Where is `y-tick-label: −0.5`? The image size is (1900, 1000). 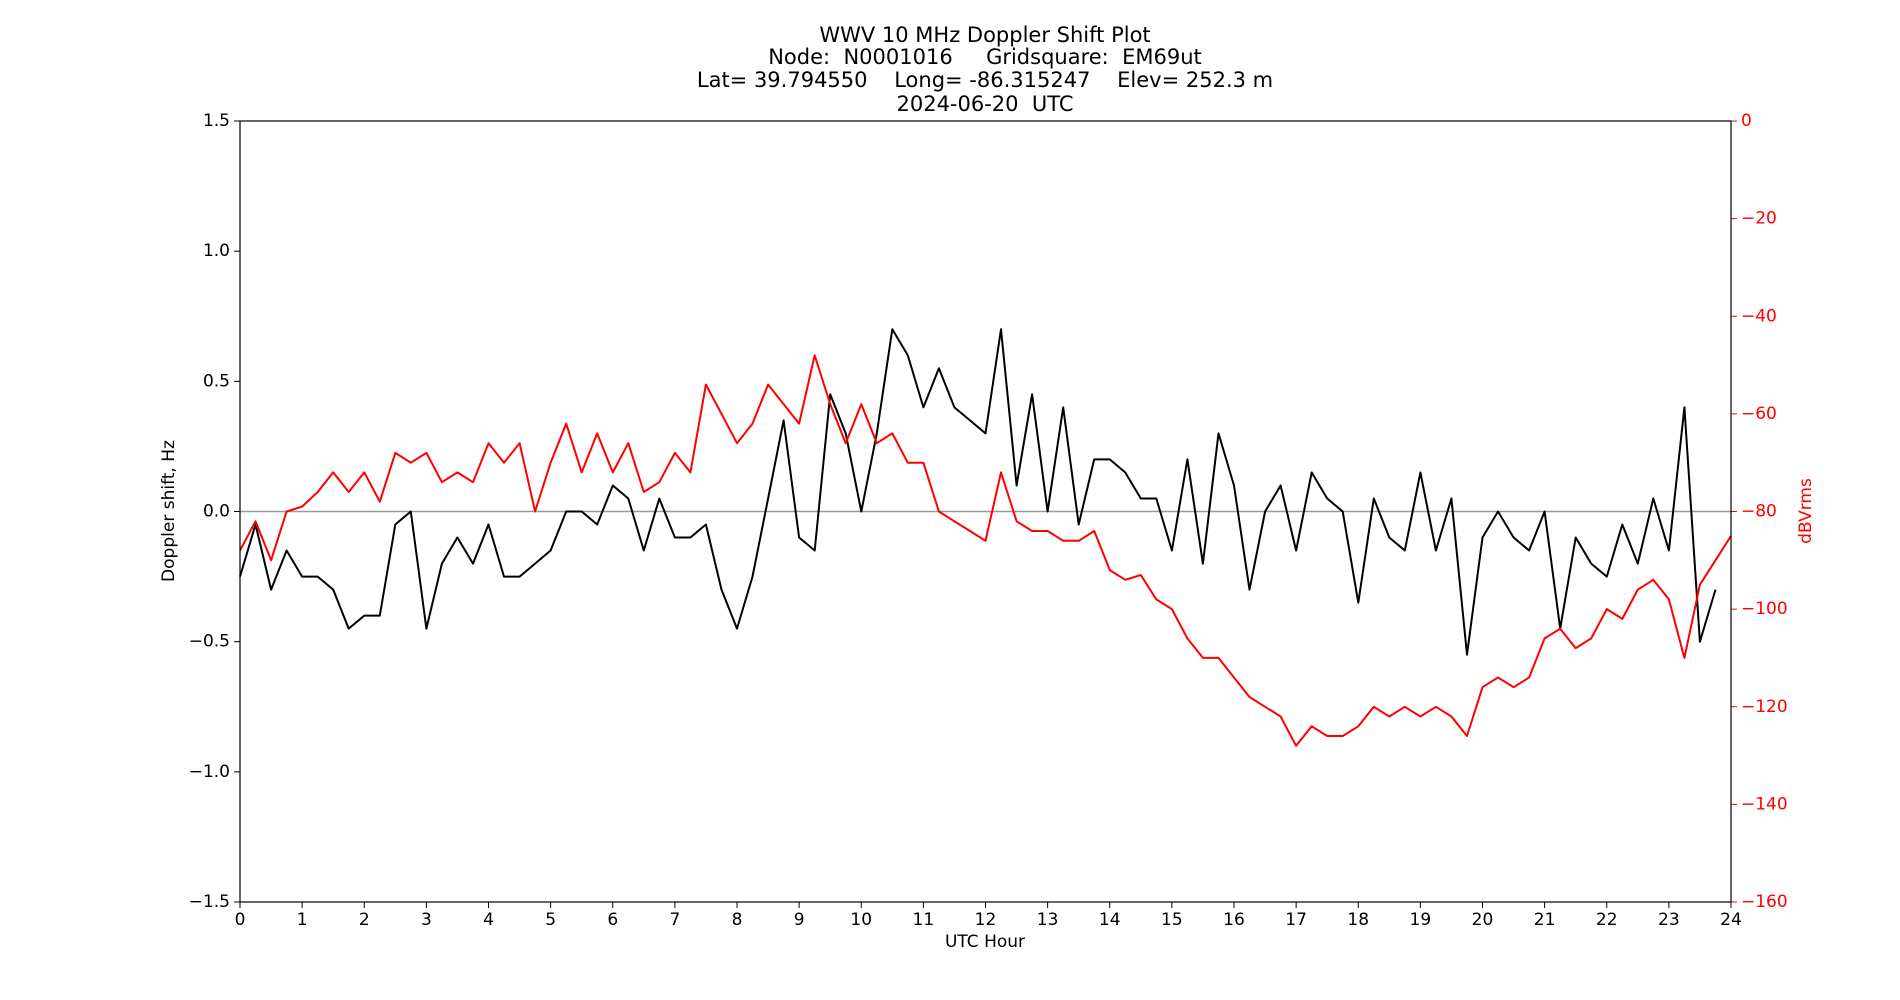 y-tick-label: −0.5 is located at coordinates (209, 642).